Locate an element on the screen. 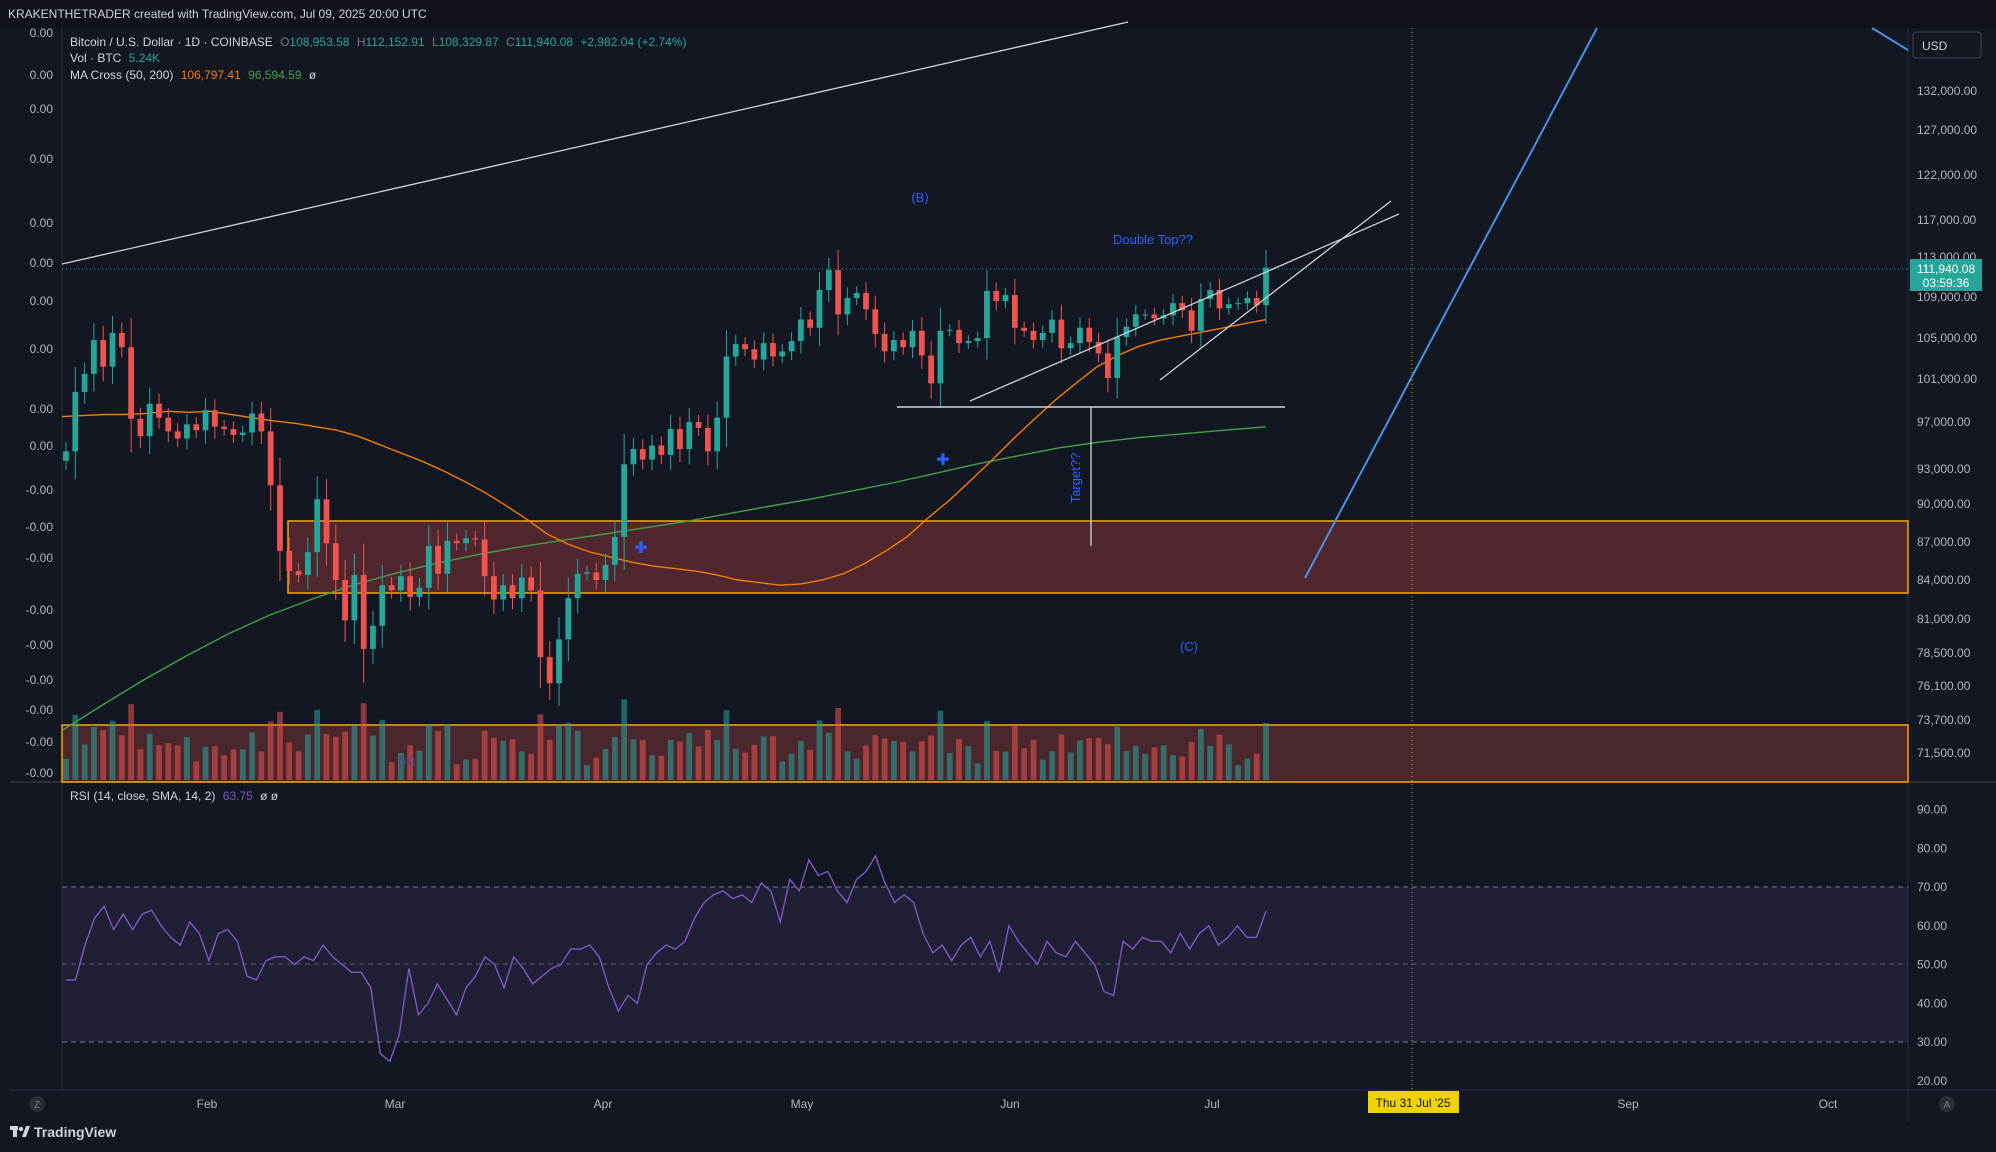 This screenshot has height=1152, width=1996. tradingview-logo: TradingView is located at coordinates (63, 1132).